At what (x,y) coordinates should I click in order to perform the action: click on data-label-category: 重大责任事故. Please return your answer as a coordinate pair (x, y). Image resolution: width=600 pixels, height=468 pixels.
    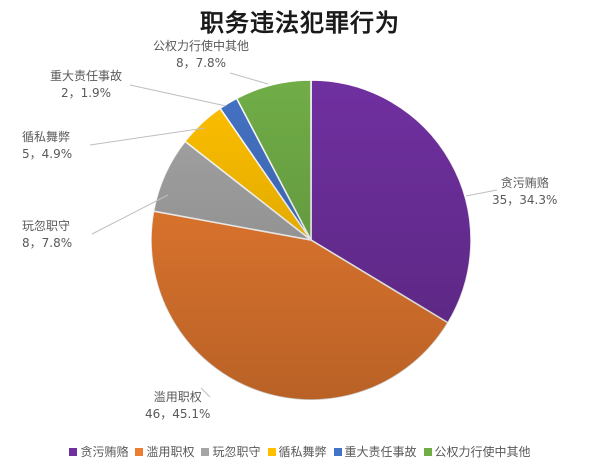
    Looking at the image, I should click on (86, 76).